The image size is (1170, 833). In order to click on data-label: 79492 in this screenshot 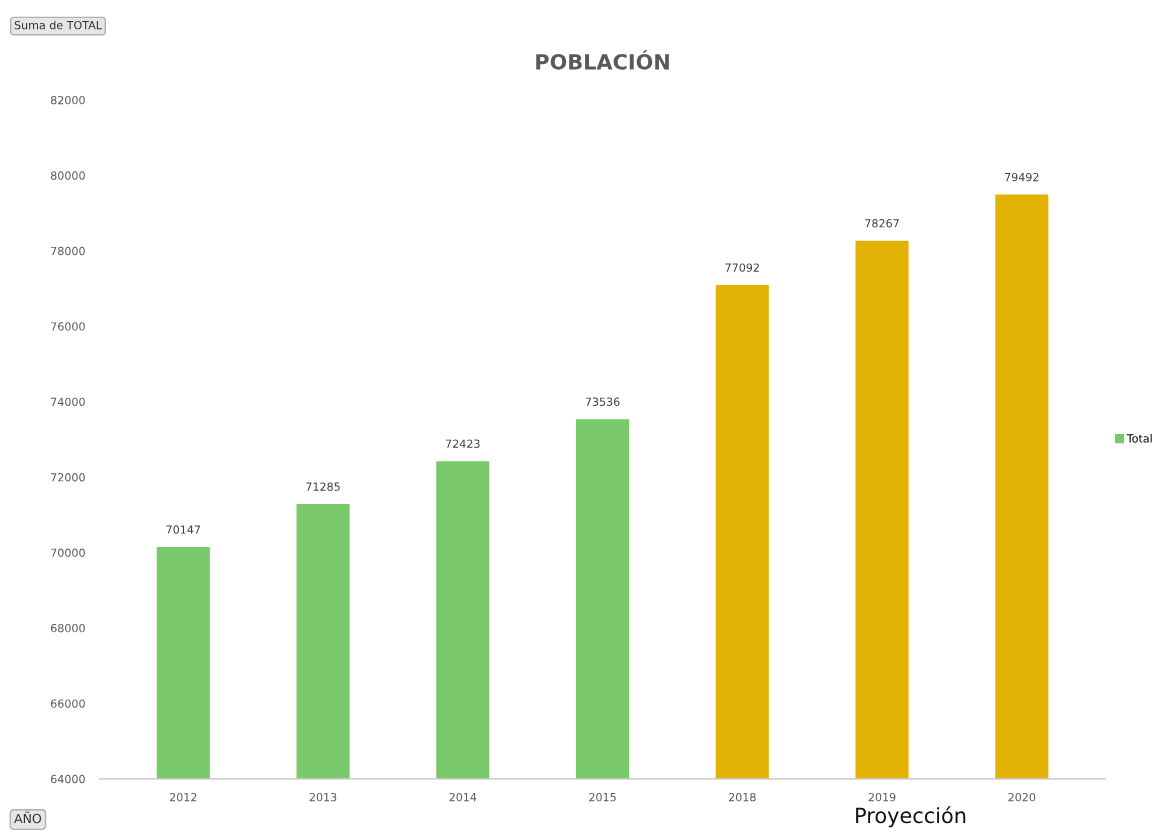, I will do `click(1022, 177)`.